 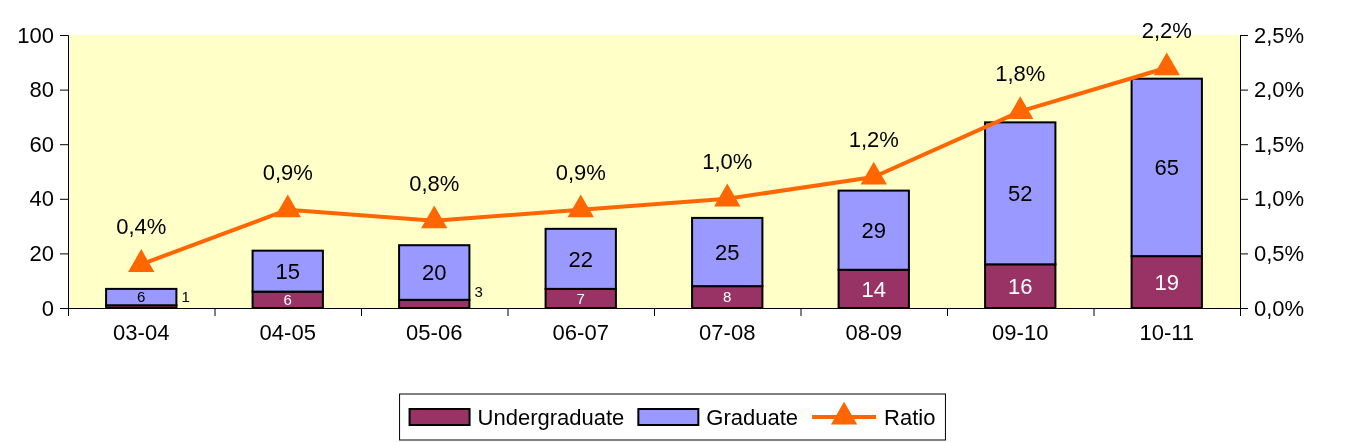 I want to click on data-label: 1,8%, so click(x=1020, y=74).